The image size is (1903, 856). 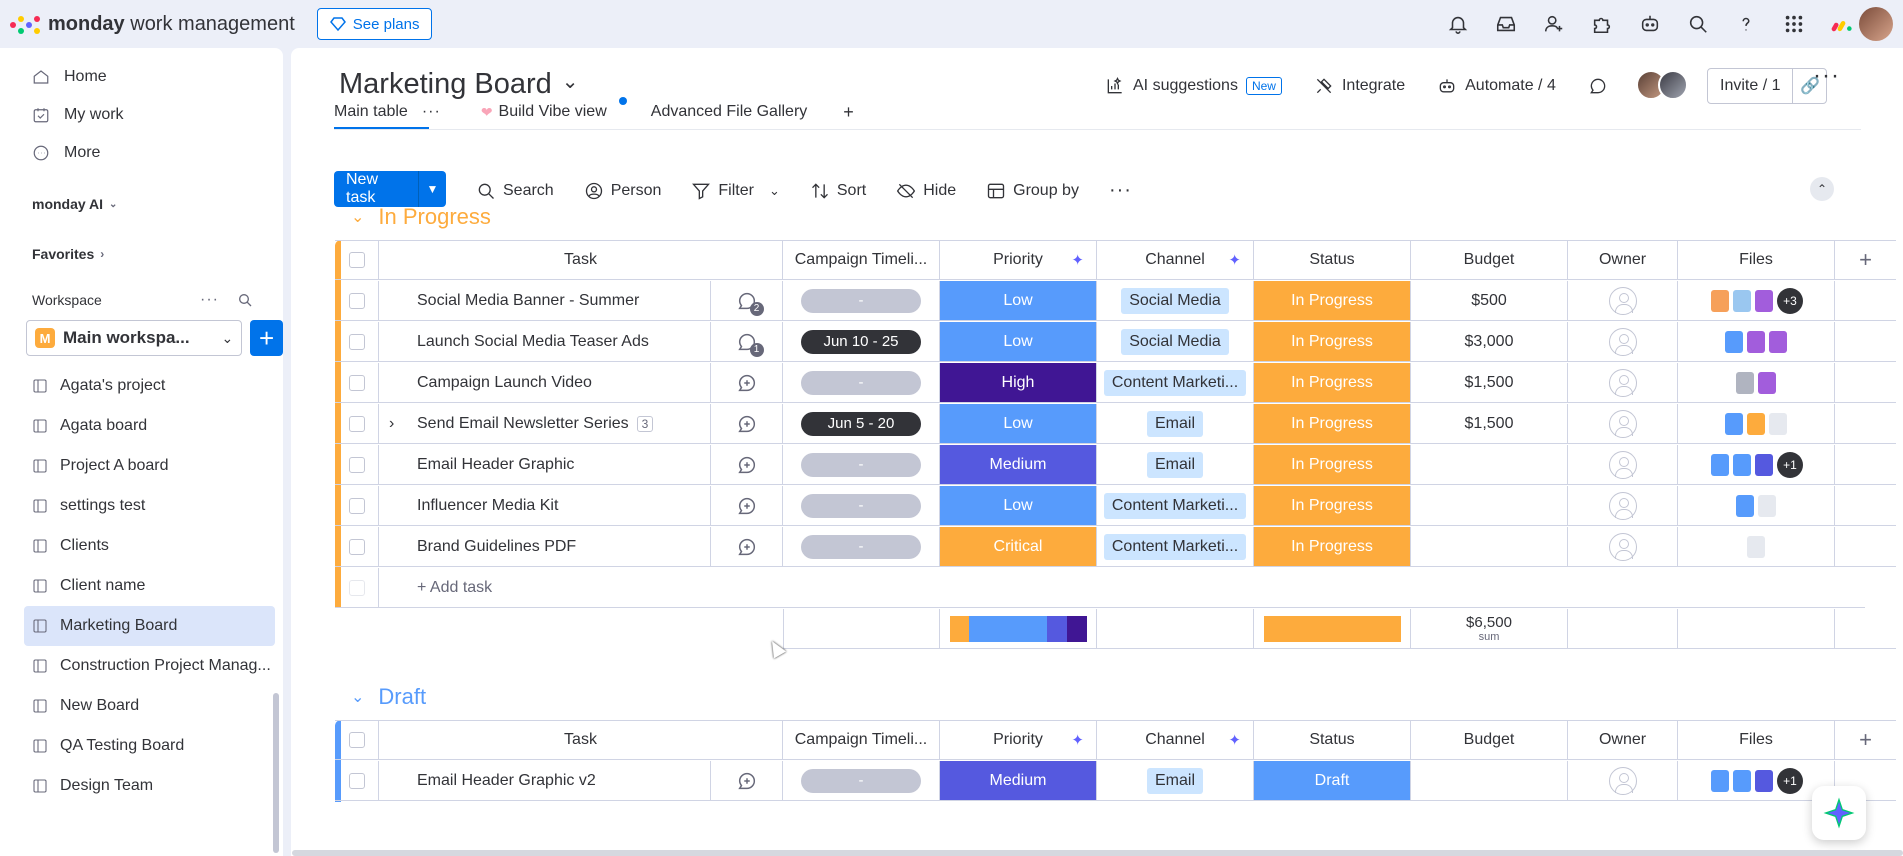 I want to click on favorites-section: Favorites ›, so click(x=141, y=254).